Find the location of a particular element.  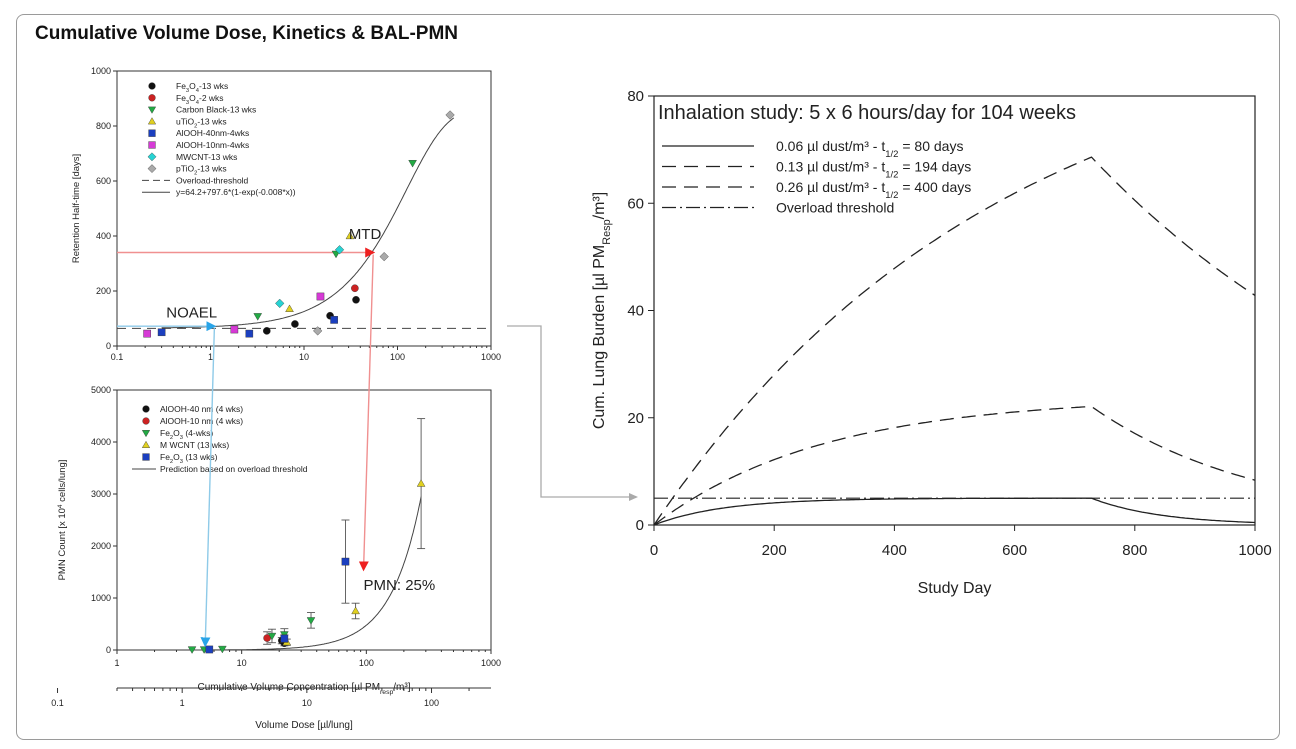

mtd-drop-arrow is located at coordinates (366, 413).